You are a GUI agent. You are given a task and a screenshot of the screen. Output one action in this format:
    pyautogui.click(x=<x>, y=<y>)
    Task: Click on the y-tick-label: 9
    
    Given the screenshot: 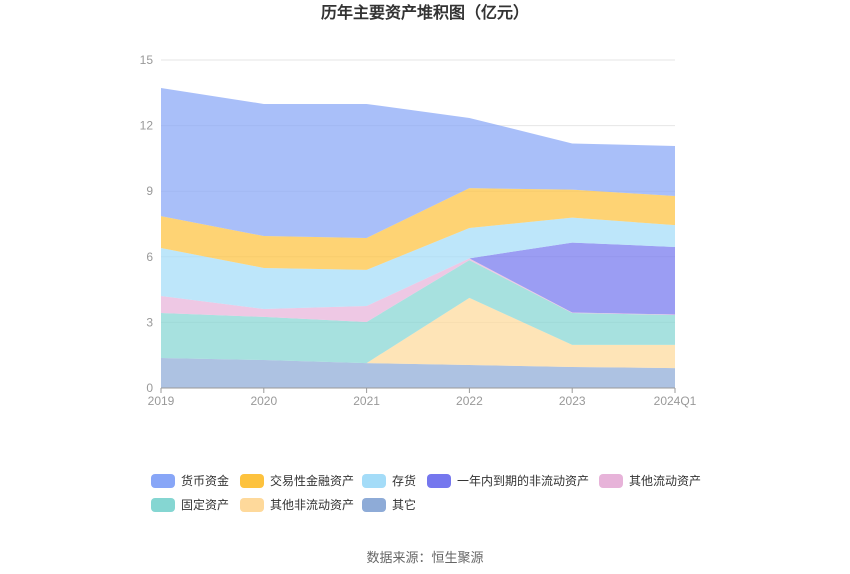 What is the action you would take?
    pyautogui.click(x=149, y=191)
    